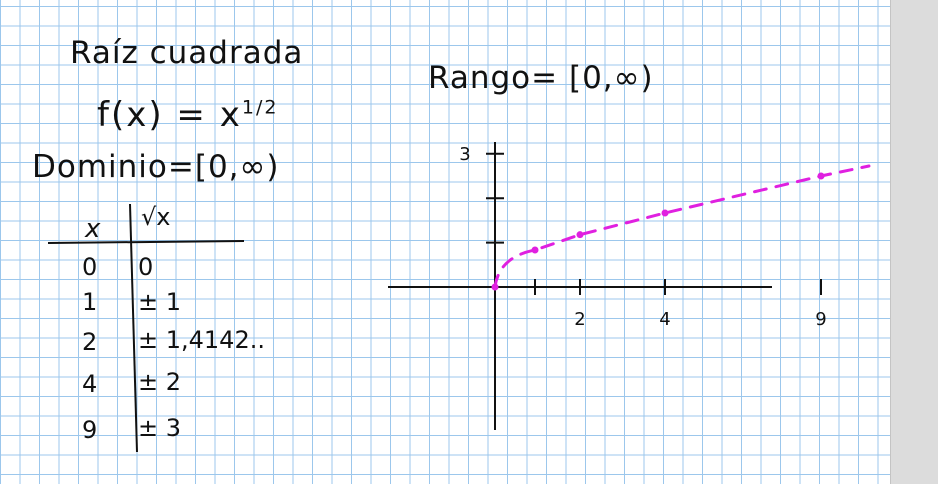 The height and width of the screenshot is (484, 938). What do you see at coordinates (160, 302) in the screenshot?
I see `table-cell-sqrt: ± 1` at bounding box center [160, 302].